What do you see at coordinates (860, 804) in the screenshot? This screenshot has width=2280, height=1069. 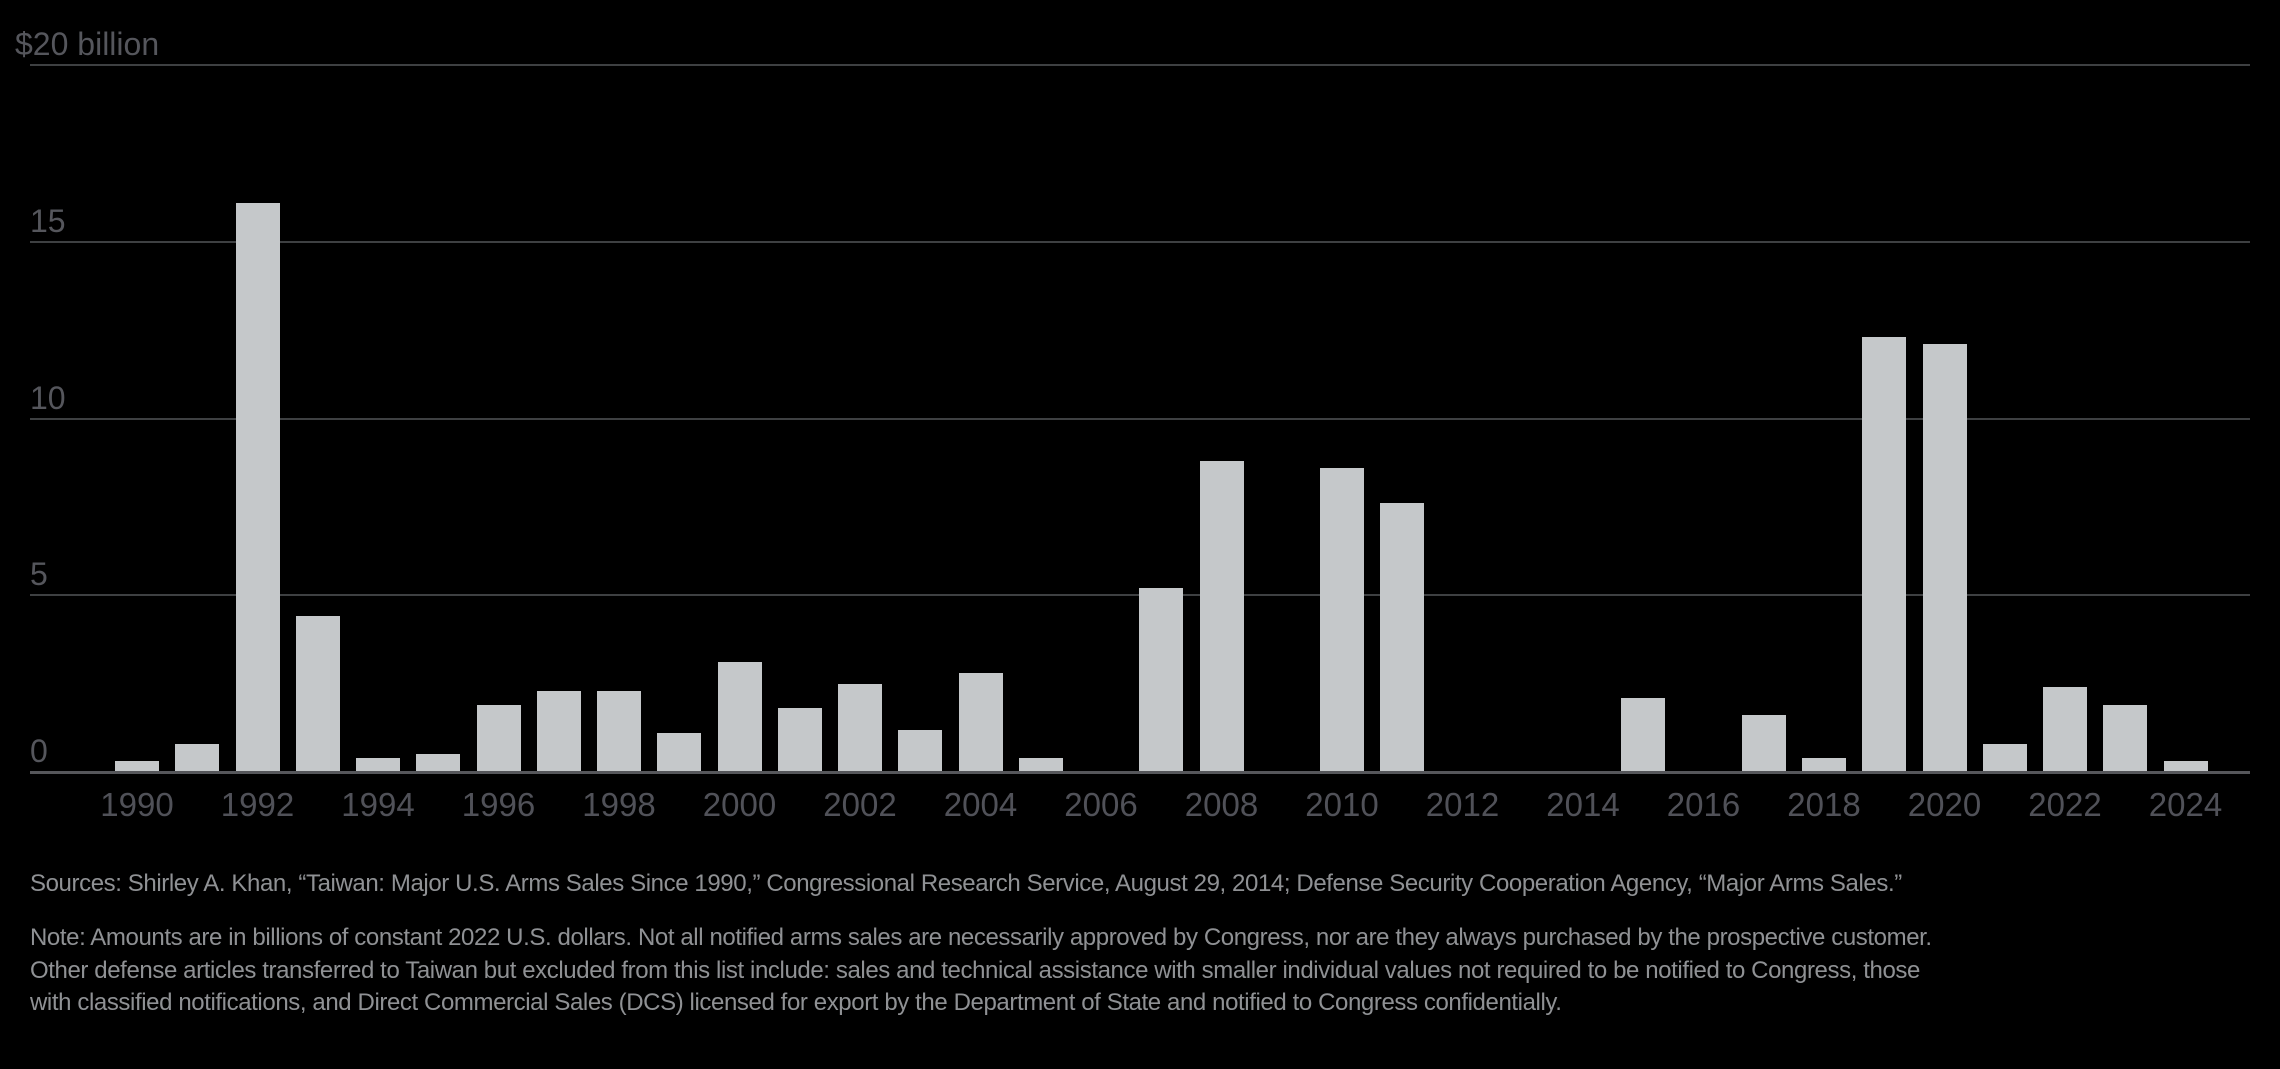 I see `x-tick-label-2002: 2002` at bounding box center [860, 804].